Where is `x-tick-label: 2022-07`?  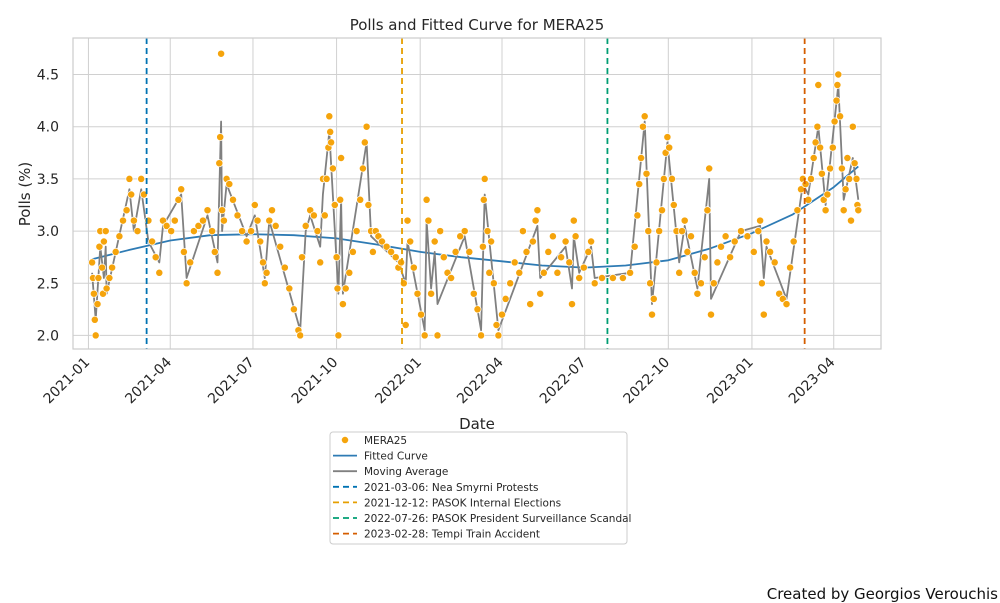 x-tick-label: 2022-07 is located at coordinates (563, 381).